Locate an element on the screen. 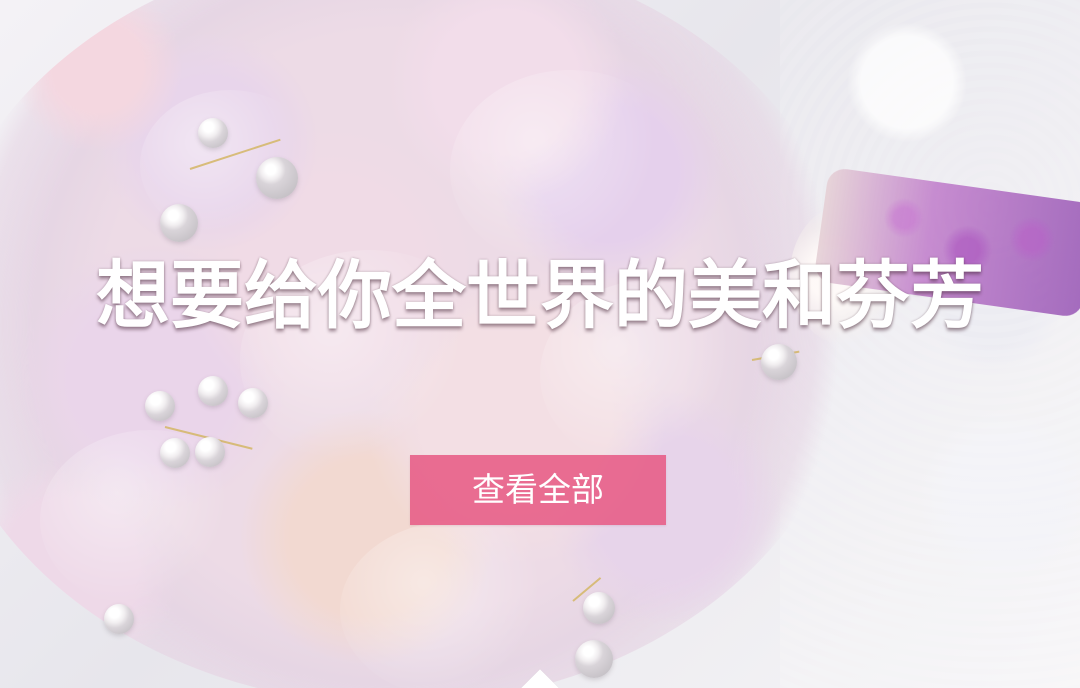 This screenshot has height=688, width=1080. hero-headline: 想要给你全世界的美和芬芳 is located at coordinates (540, 296).